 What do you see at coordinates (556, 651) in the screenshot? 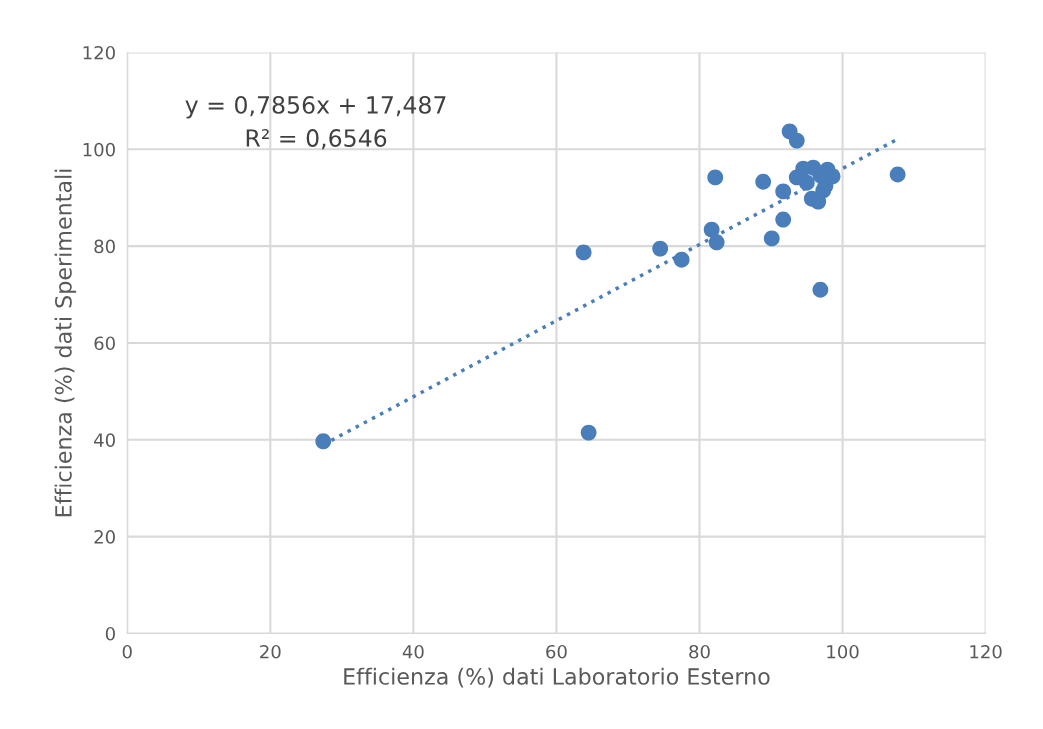
I see `x-tick-label: 60` at bounding box center [556, 651].